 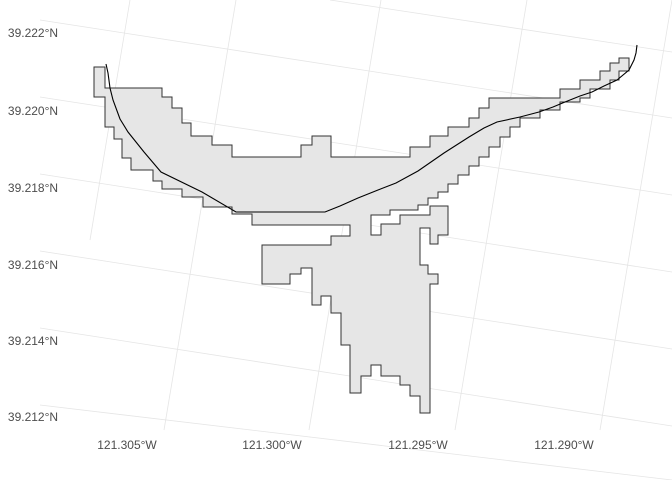 I want to click on y-tick-label: 39.214°N, so click(x=33, y=341).